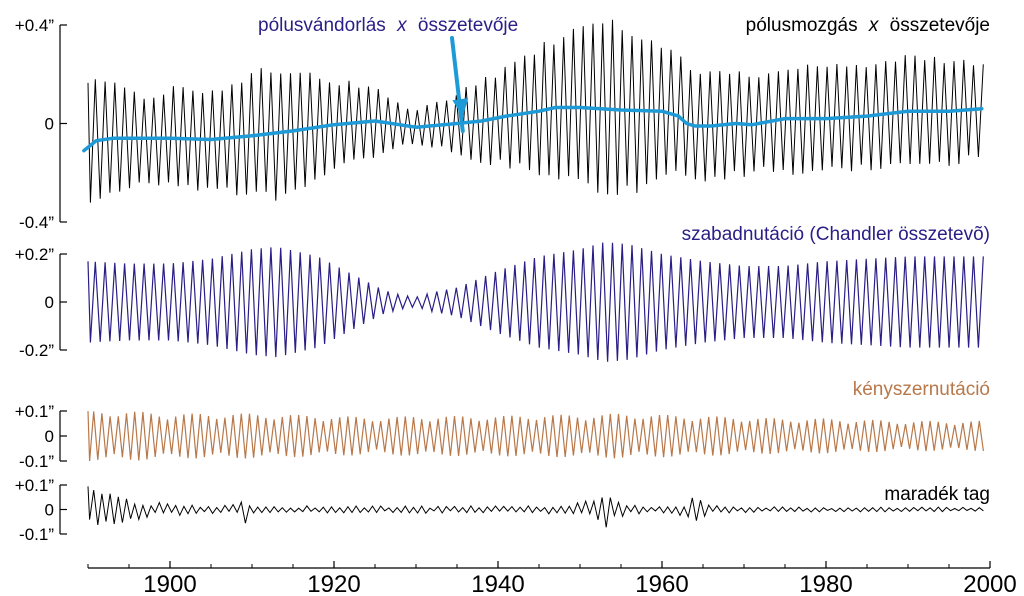 This screenshot has height=596, width=1024. Describe the element at coordinates (921, 389) in the screenshot. I see `panel-title-forced-nutation: kényszernutáció` at that location.